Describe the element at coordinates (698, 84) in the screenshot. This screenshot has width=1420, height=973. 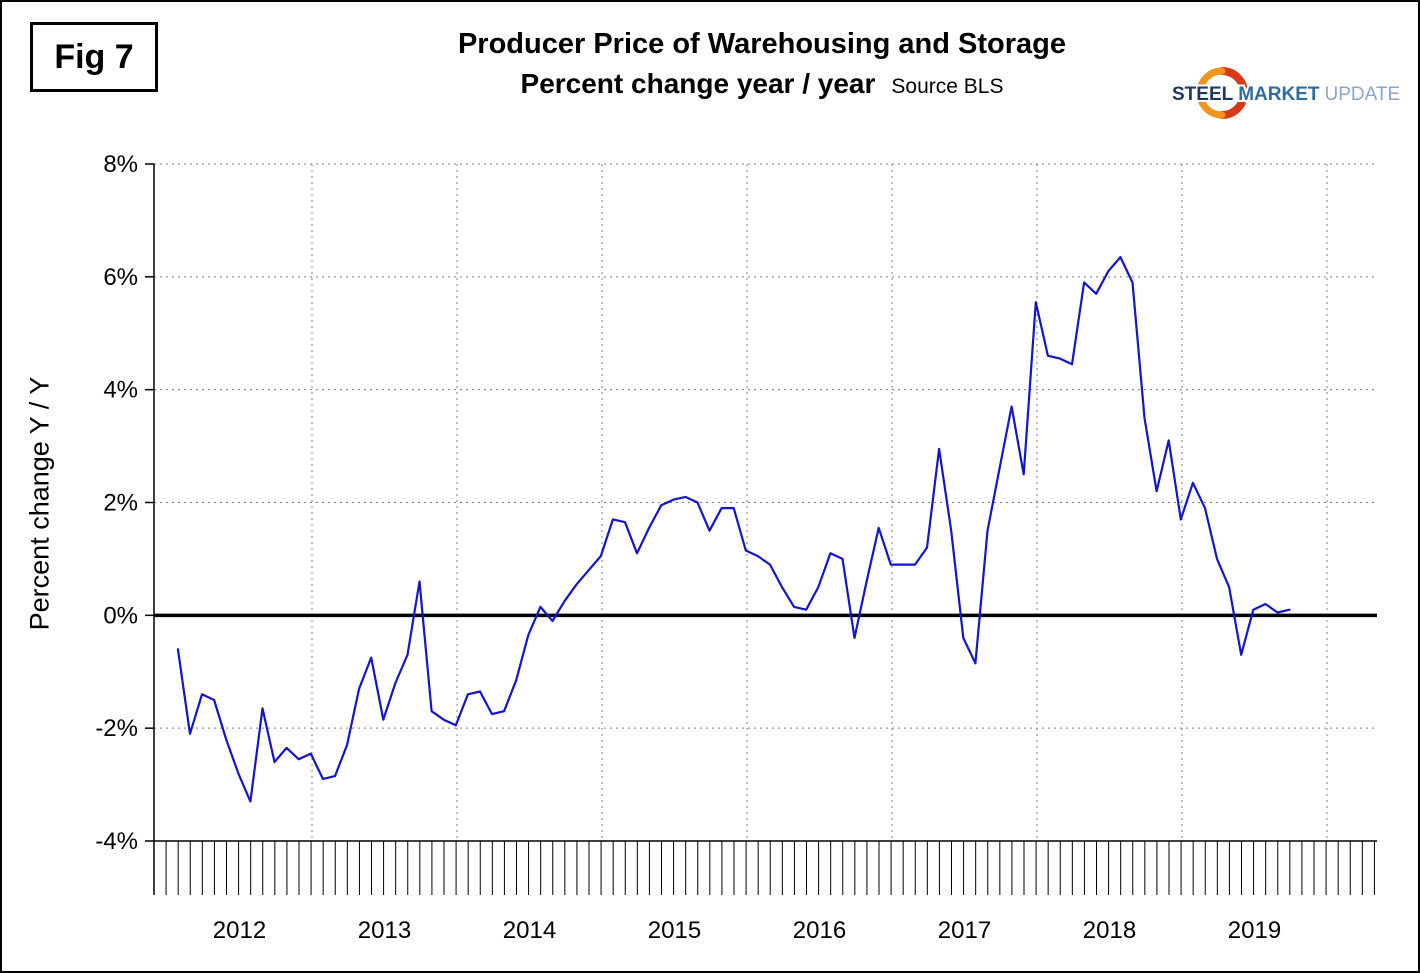
I see `chart-subtitle: Percent change year / year` at that location.